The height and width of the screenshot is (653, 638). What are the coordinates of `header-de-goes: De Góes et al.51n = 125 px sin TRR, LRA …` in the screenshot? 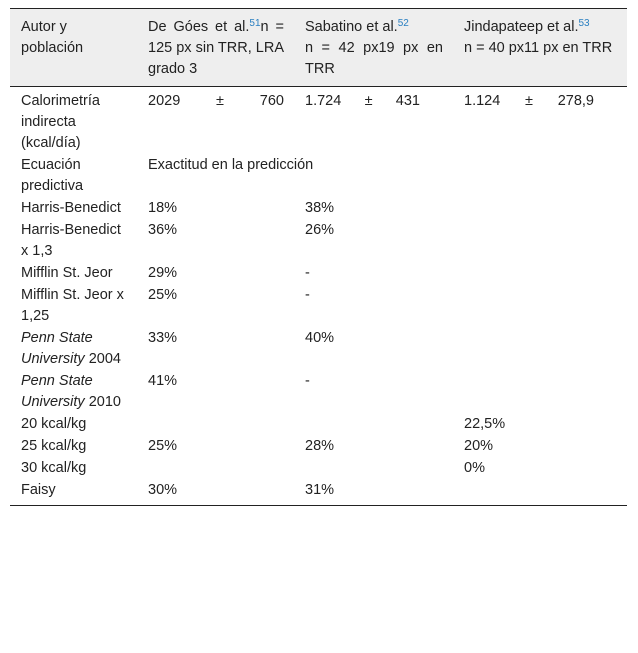 It's located at (215, 48).